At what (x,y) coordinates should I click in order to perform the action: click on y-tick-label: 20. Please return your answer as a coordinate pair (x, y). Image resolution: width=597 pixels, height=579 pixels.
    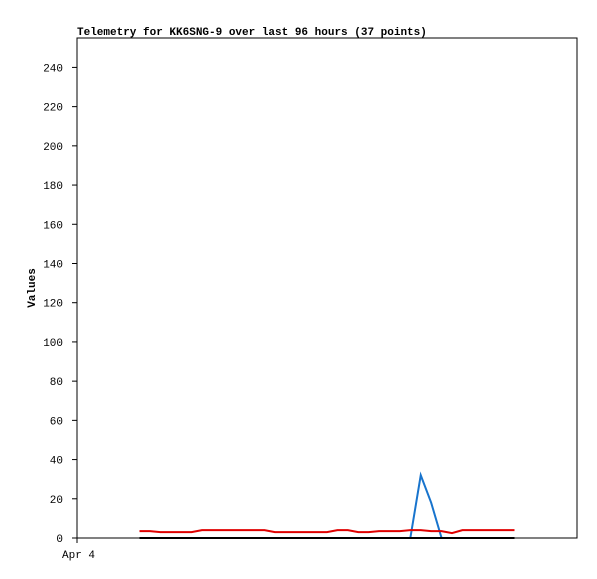
    Looking at the image, I should click on (56, 501).